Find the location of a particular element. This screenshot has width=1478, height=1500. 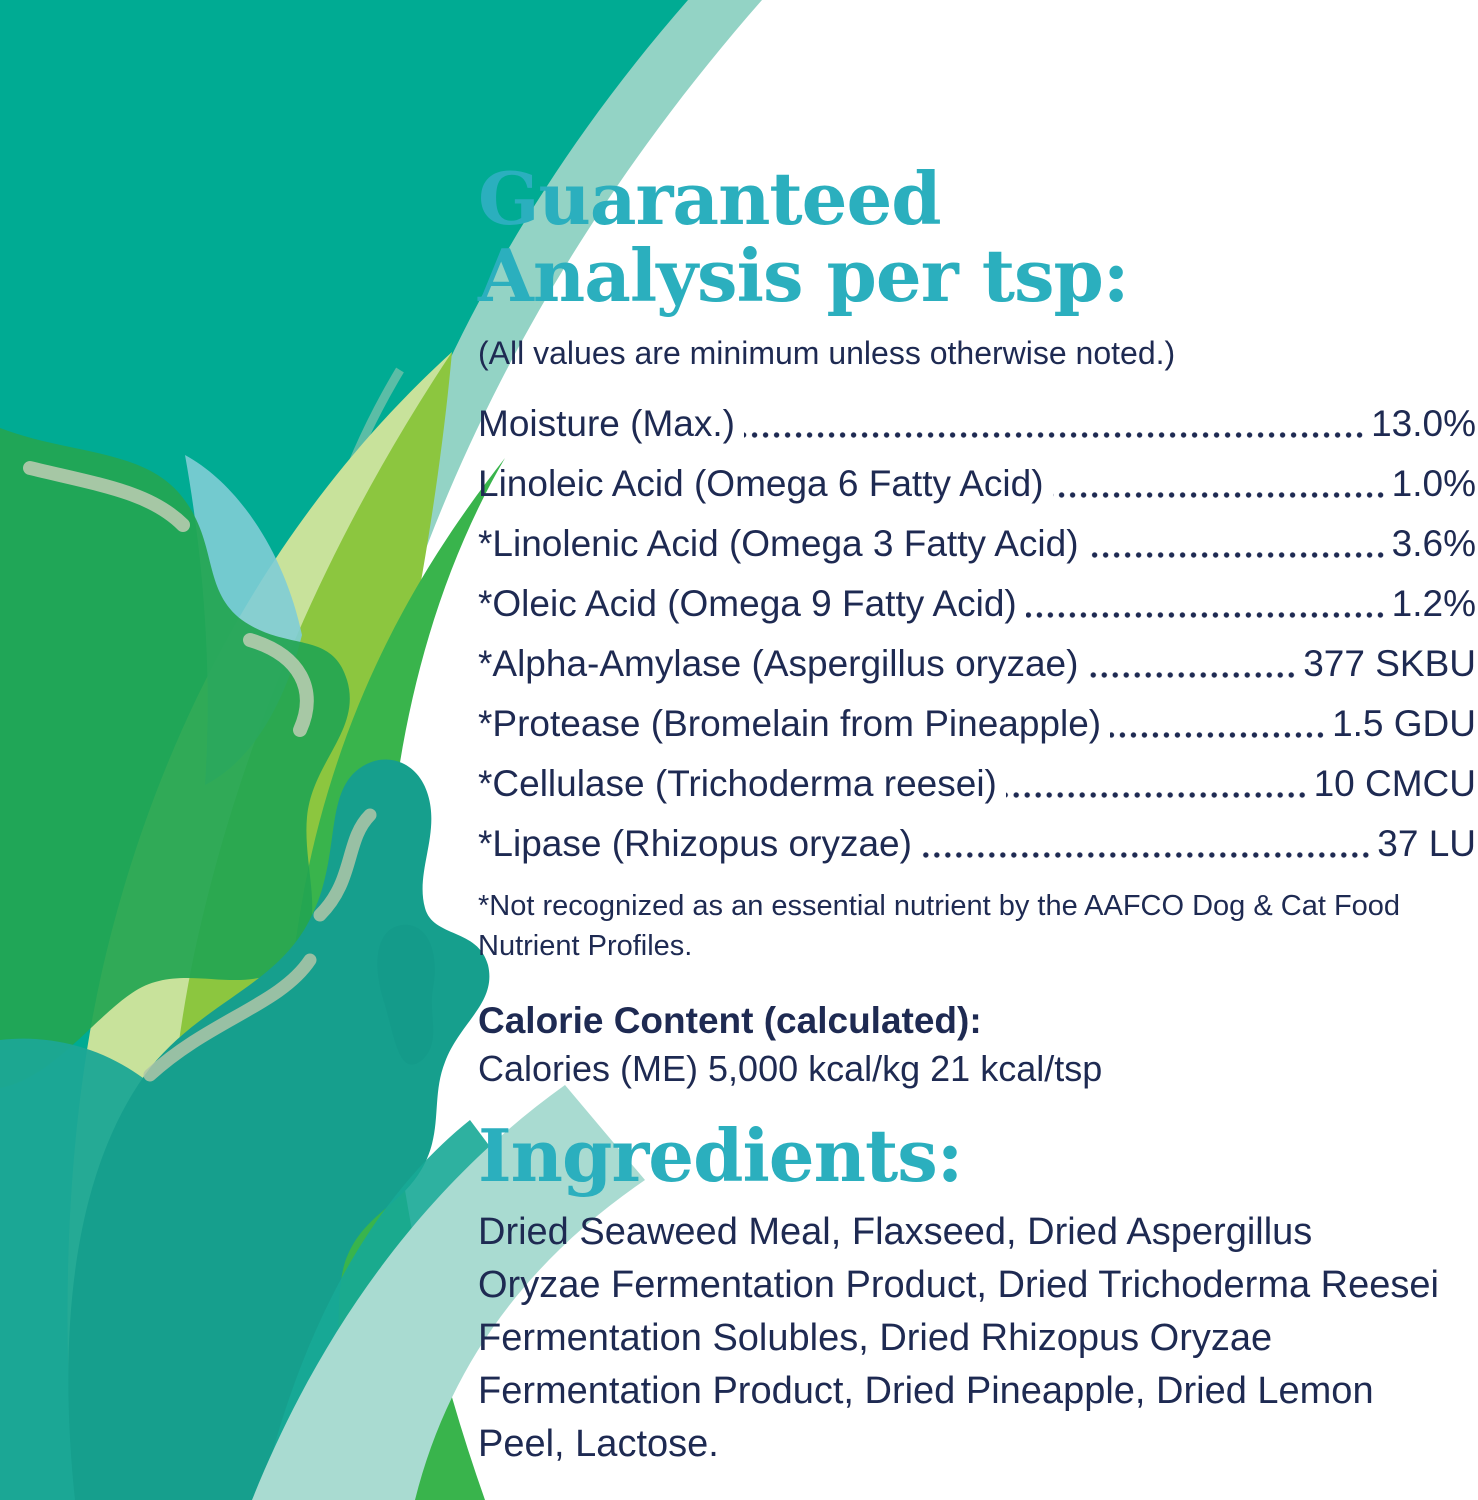

analysis-row: *Lipase (Rhizopus oryzae) 37 LU is located at coordinates (977, 844).